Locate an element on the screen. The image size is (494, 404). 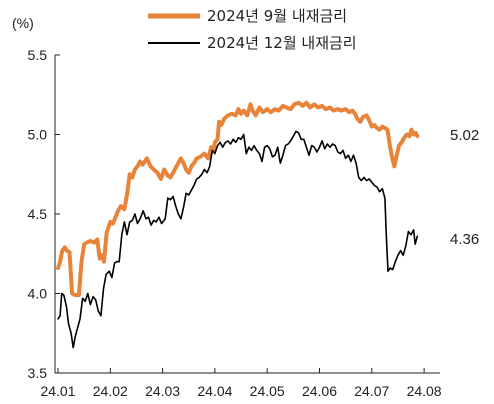
x-ticks: 24.01 24.02 24.03 24.04 24.05 24.06 24.07 24.08 is located at coordinates (241, 383).